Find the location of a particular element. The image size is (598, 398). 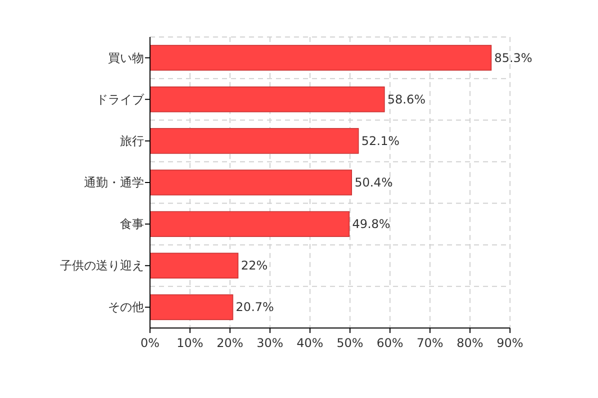

y-tick-label: 通勤・通学 is located at coordinates (114, 183).